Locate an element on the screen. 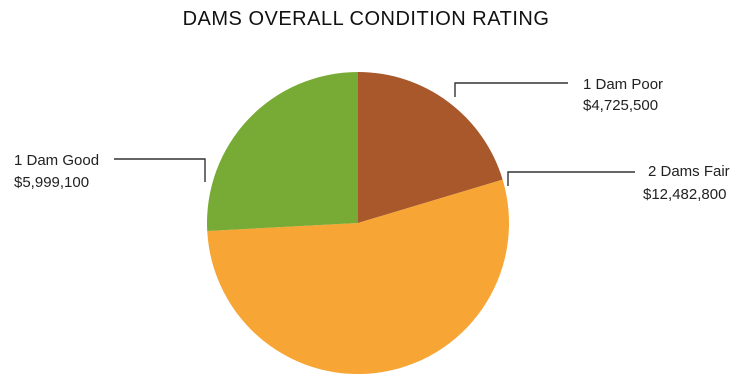 The height and width of the screenshot is (374, 732). leader-line-fair is located at coordinates (571, 178).